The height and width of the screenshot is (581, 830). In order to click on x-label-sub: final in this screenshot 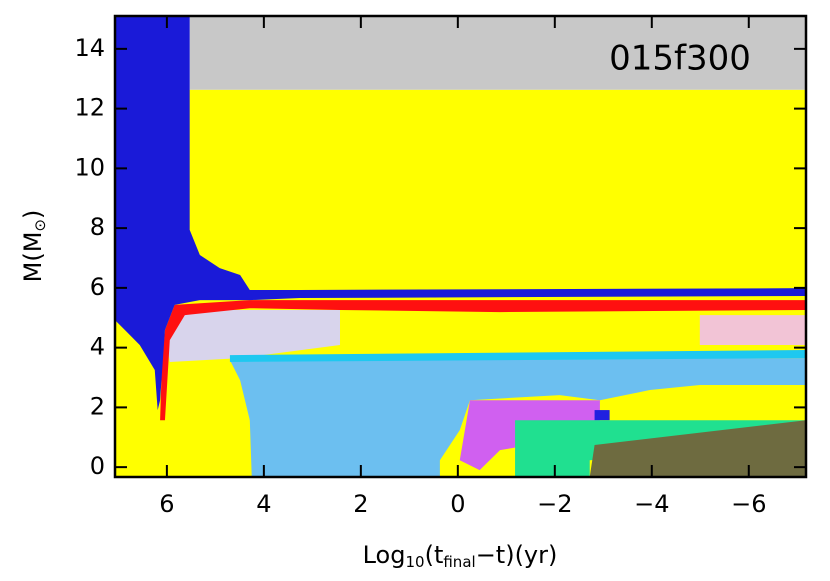, I will do `click(459, 562)`.